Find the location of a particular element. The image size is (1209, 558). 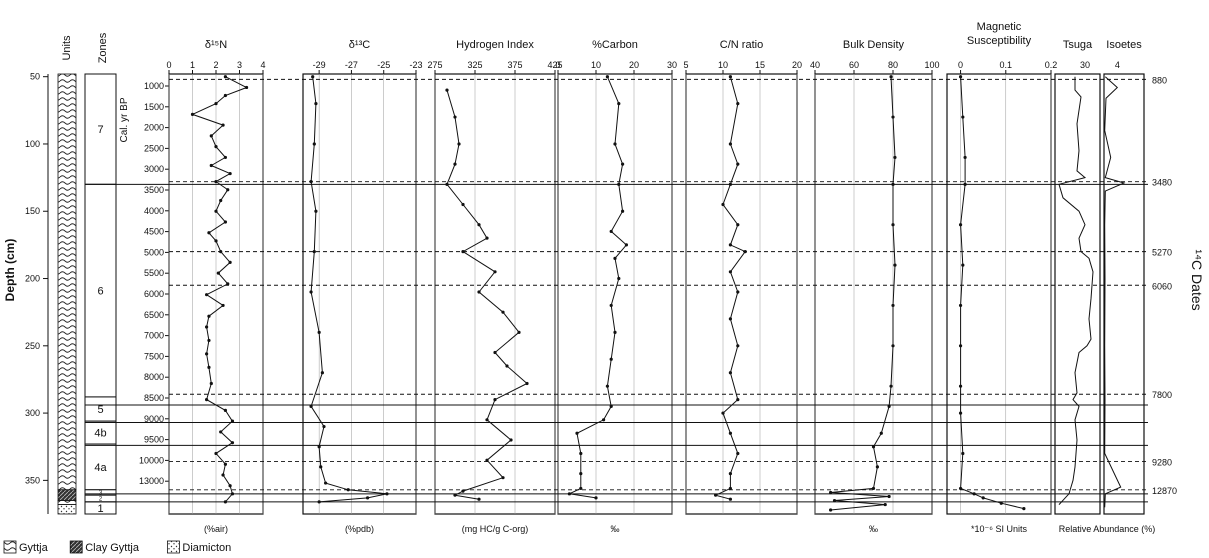

panel-title: C/N ratio is located at coordinates (741, 45).